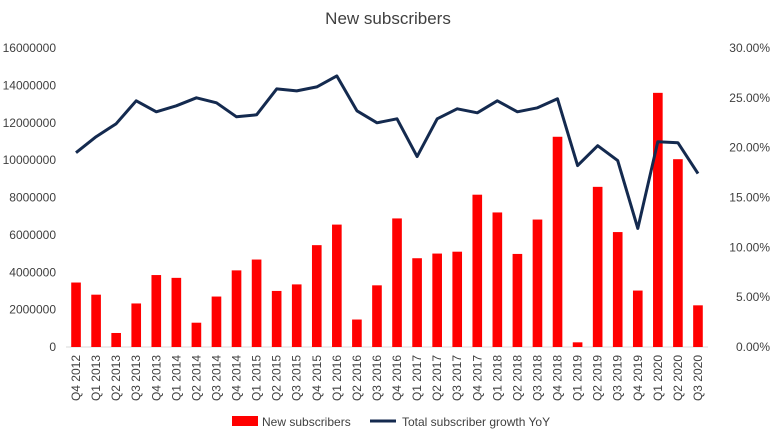 This screenshot has height=440, width=784. I want to click on x-tick-label: Q3 2015, so click(297, 378).